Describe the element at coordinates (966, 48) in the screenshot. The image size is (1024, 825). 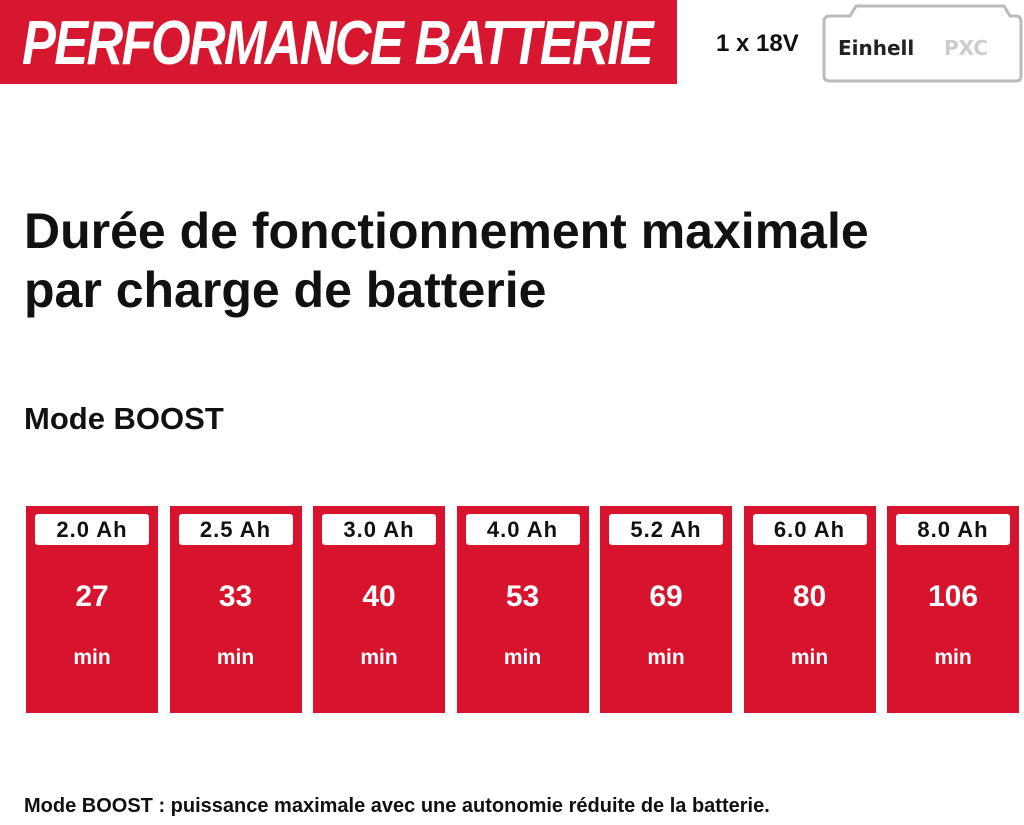
I see `logo-suffix: PXC` at that location.